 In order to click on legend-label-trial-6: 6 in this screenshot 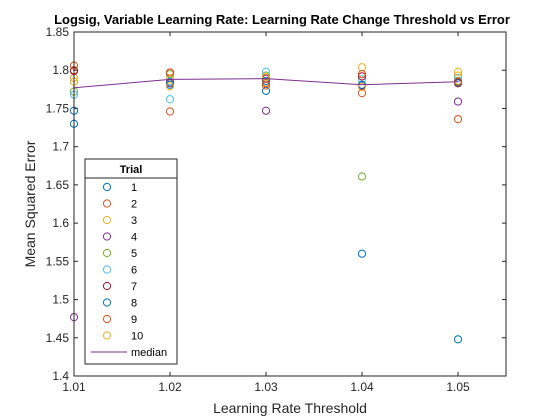, I will do `click(134, 271)`.